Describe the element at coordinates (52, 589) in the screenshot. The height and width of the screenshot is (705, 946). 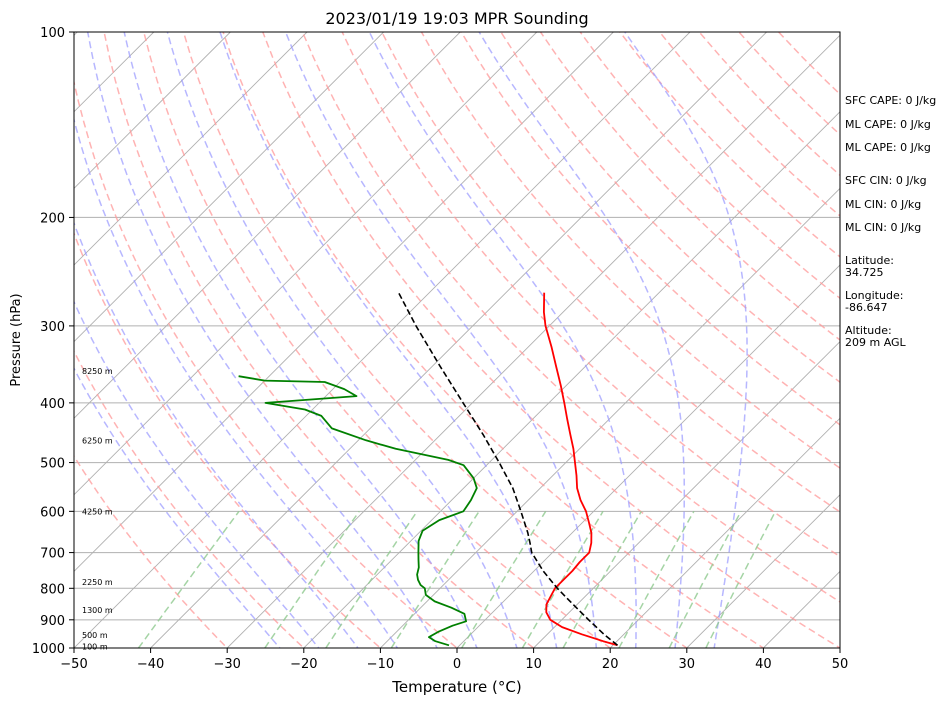
I see `y-tick-label: 800` at that location.